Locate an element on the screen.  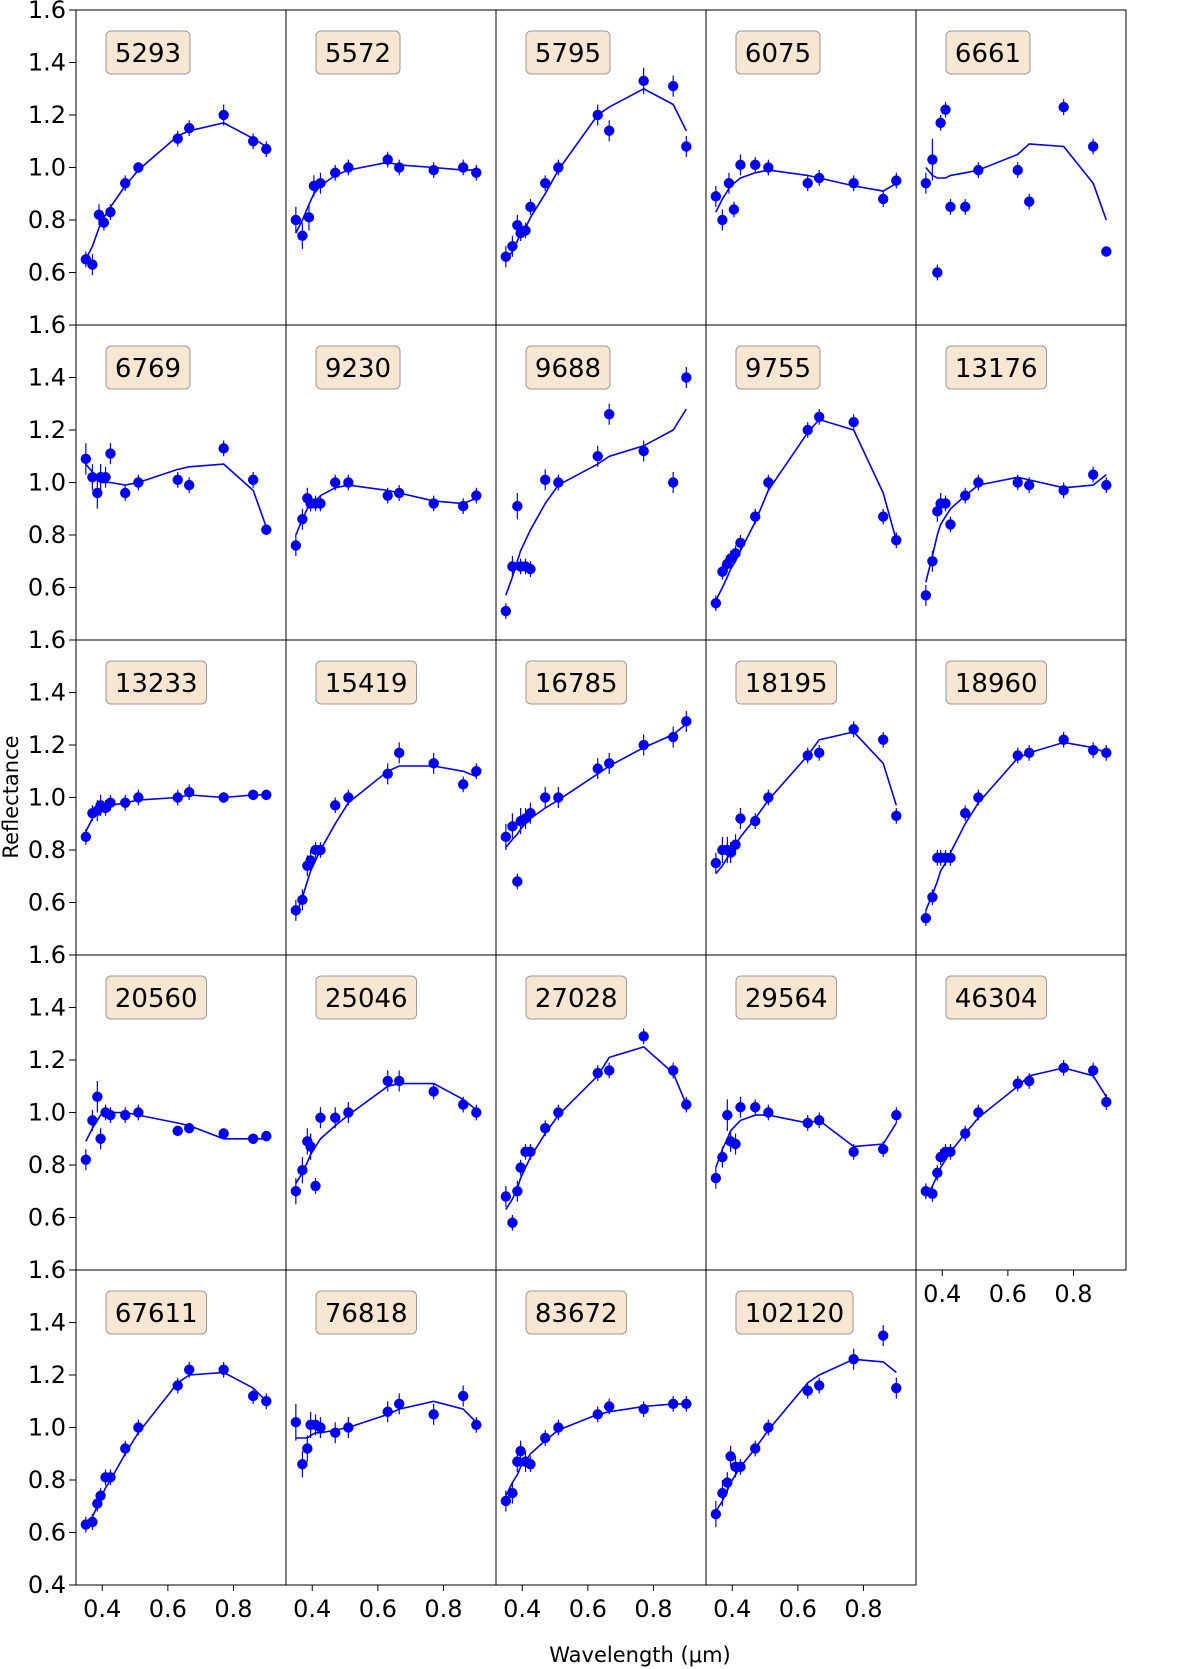
spectrum-panel-13233: 13233 is located at coordinates (181, 797).